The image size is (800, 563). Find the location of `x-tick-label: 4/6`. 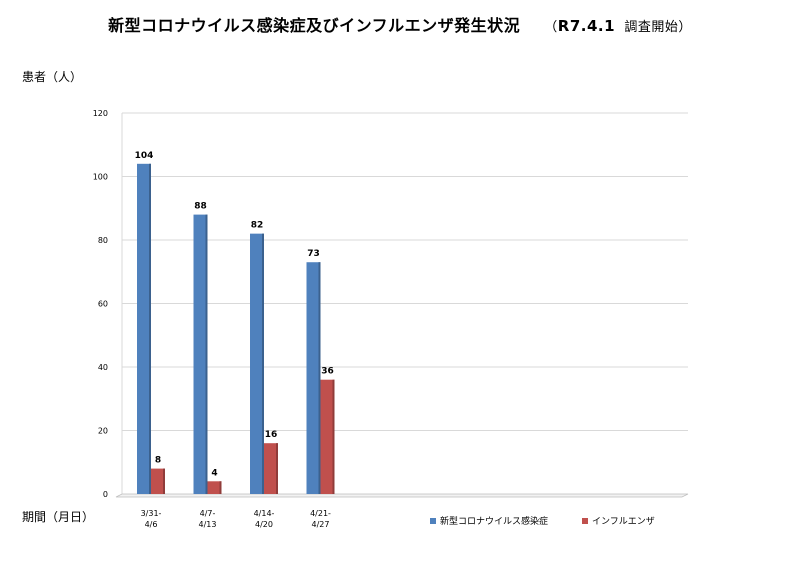

x-tick-label: 4/6 is located at coordinates (151, 524).